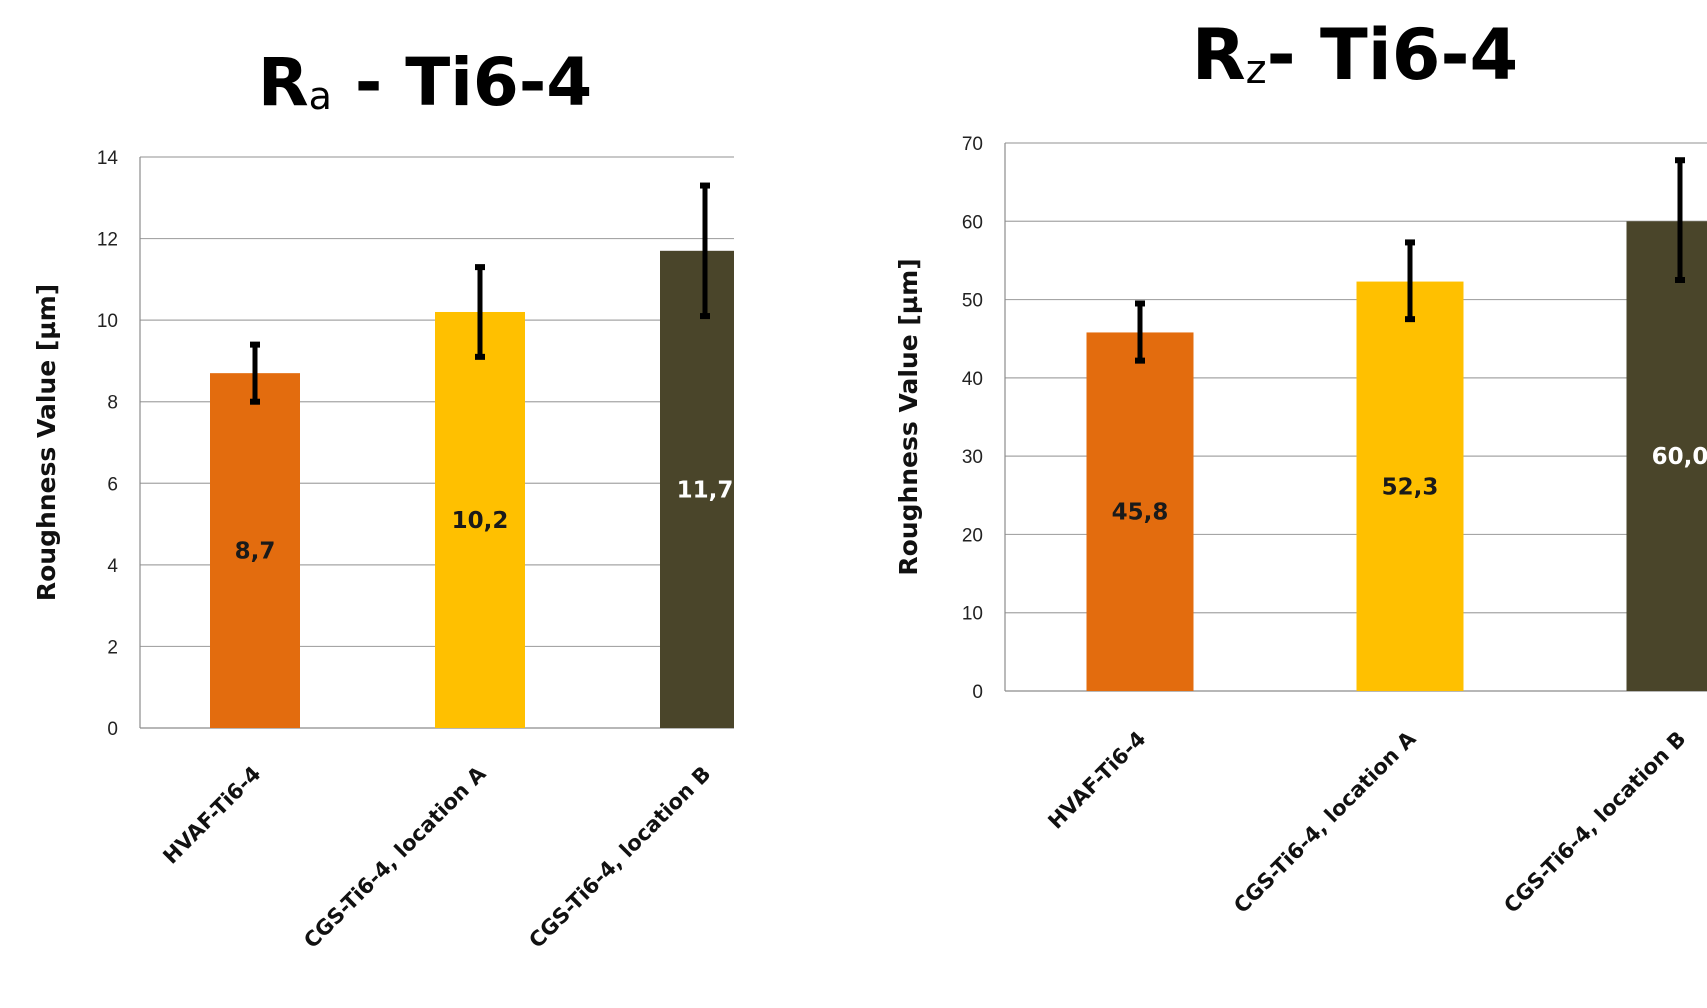 The height and width of the screenshot is (1008, 1707). What do you see at coordinates (619, 857) in the screenshot?
I see `ra-x-category-label-3: CGS-Ti6-4, location B` at bounding box center [619, 857].